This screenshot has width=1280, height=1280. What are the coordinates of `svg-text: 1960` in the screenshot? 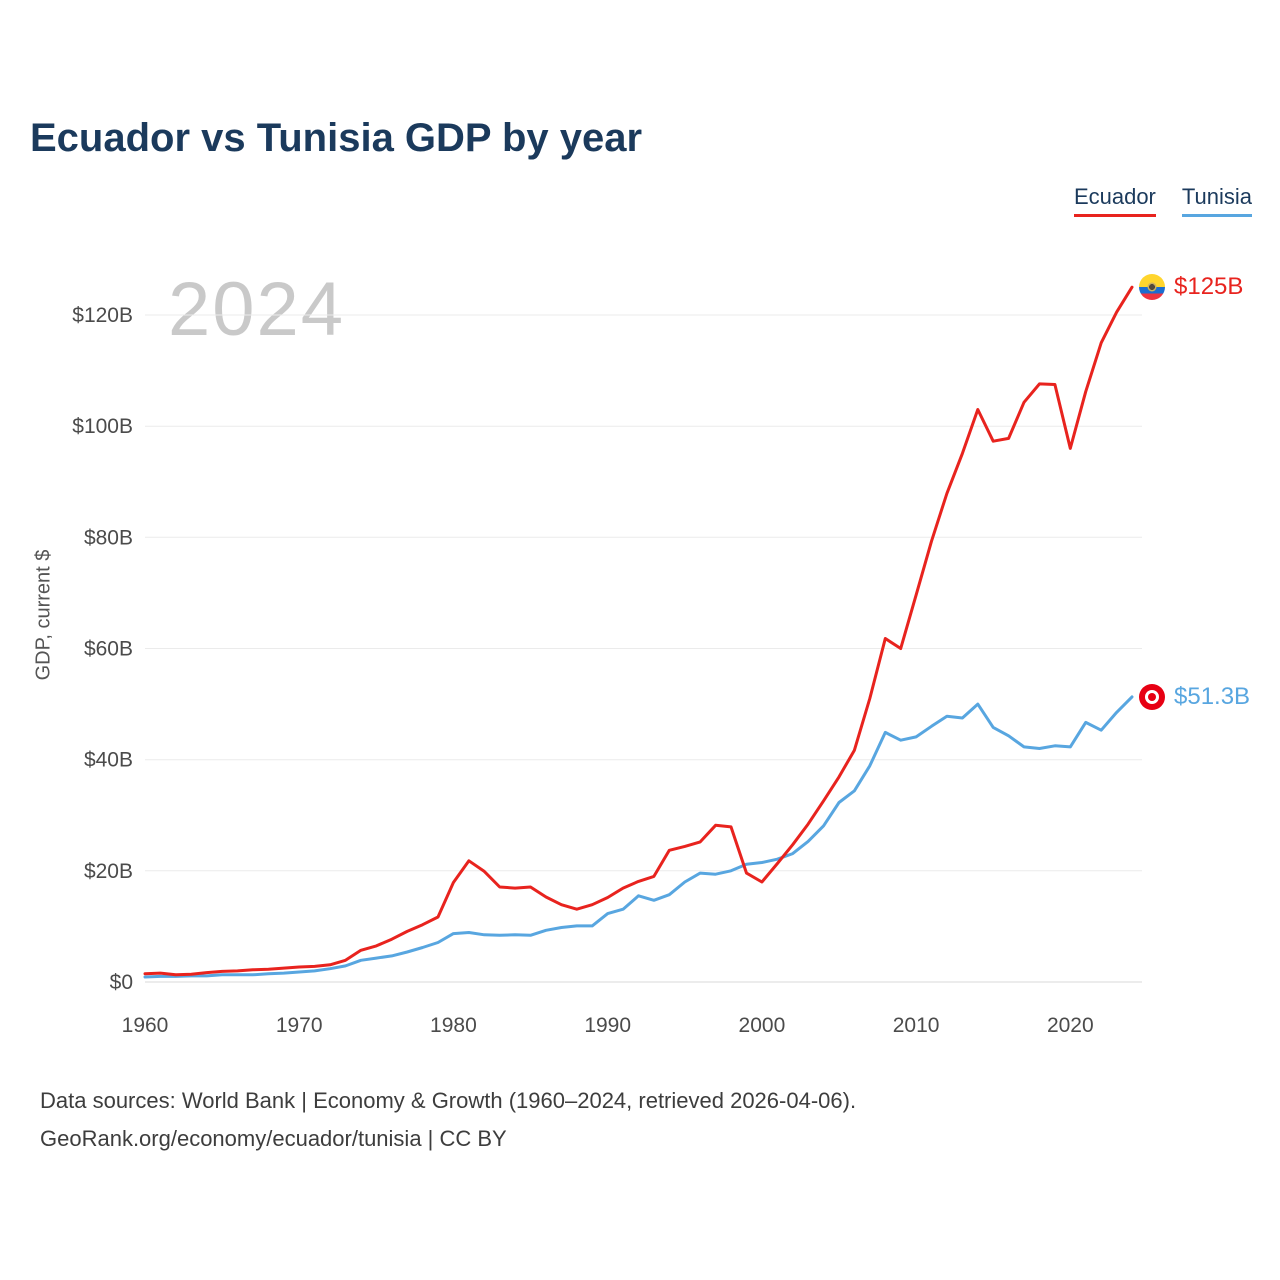 It's located at (145, 1025).